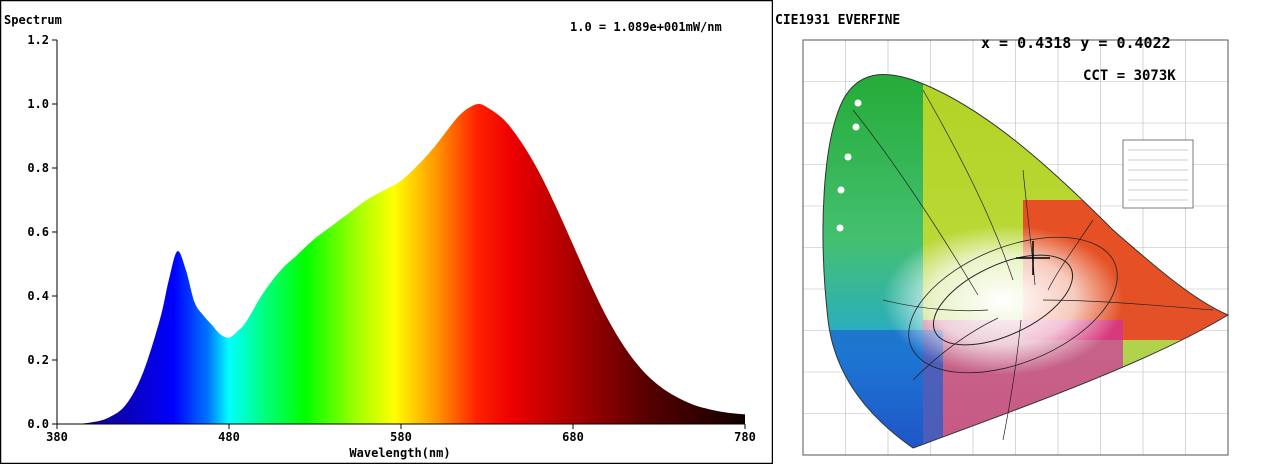 Image resolution: width=1262 pixels, height=464 pixels. I want to click on y-tick-label: 1.2, so click(38, 40).